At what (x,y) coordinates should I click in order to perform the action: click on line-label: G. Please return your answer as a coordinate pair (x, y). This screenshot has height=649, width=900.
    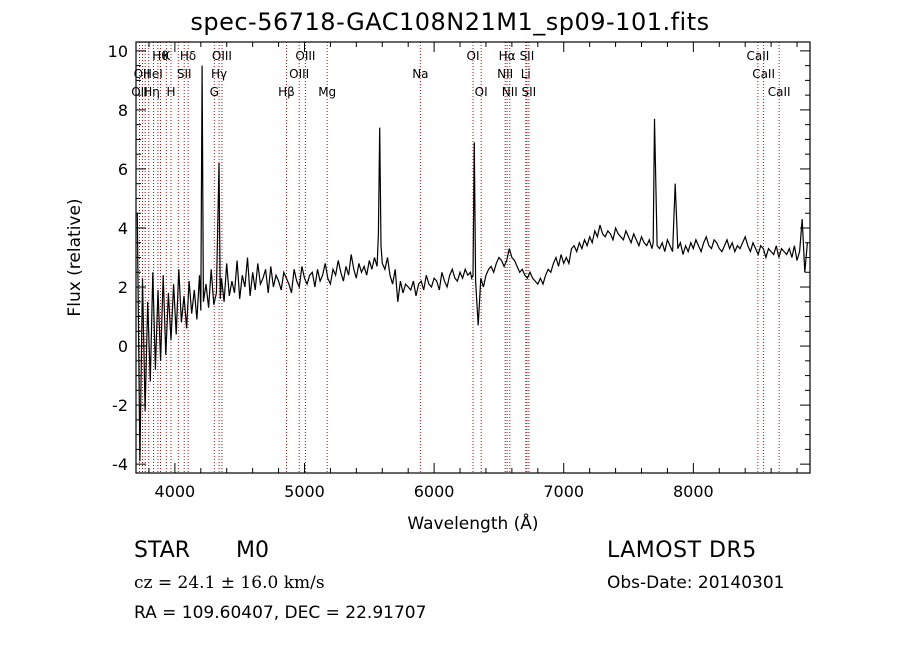
    Looking at the image, I should click on (214, 92).